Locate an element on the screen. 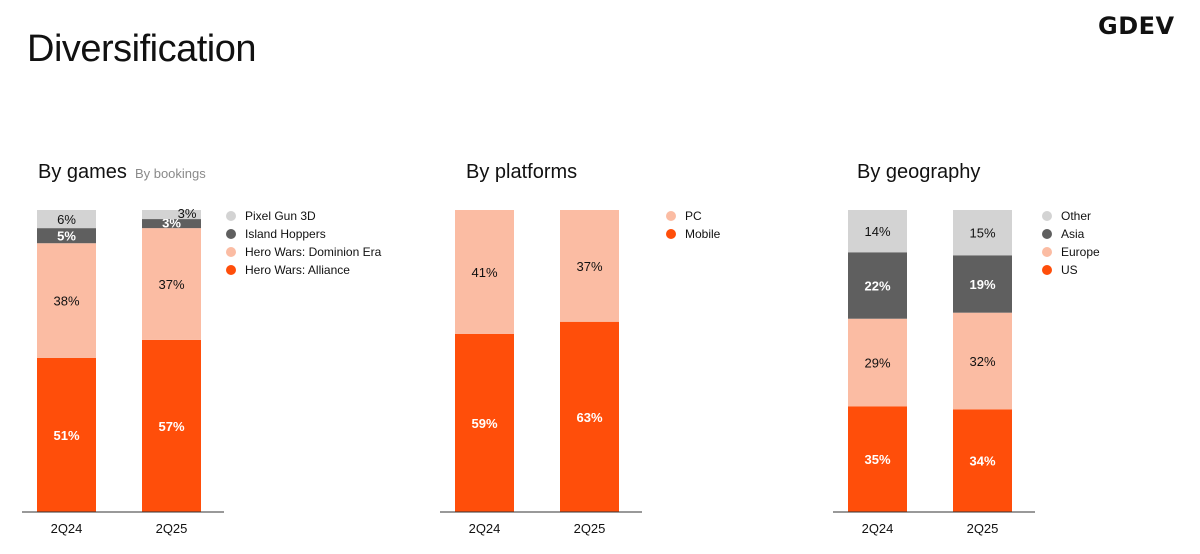  data-label: 15% is located at coordinates (982, 233).